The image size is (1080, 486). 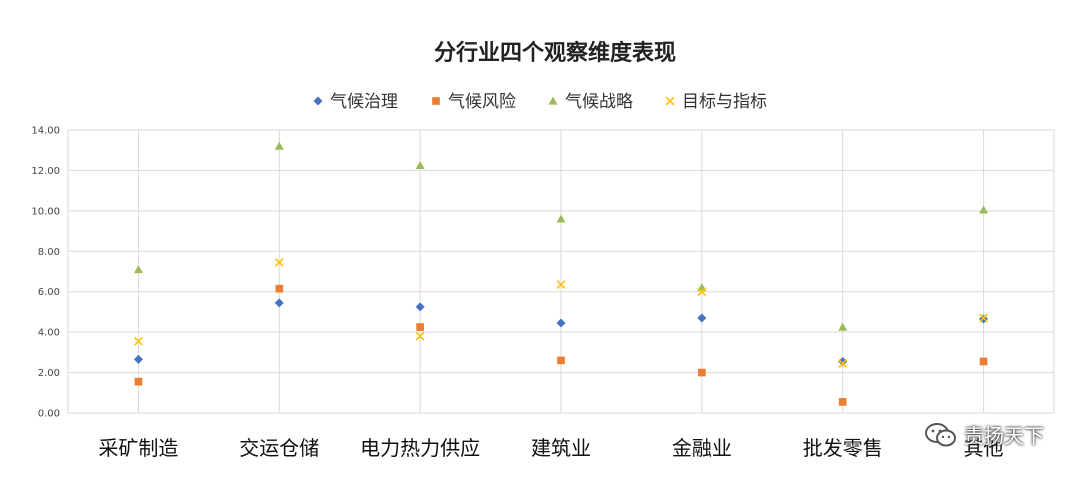 I want to click on legend-label: 气候战略, so click(x=599, y=102).